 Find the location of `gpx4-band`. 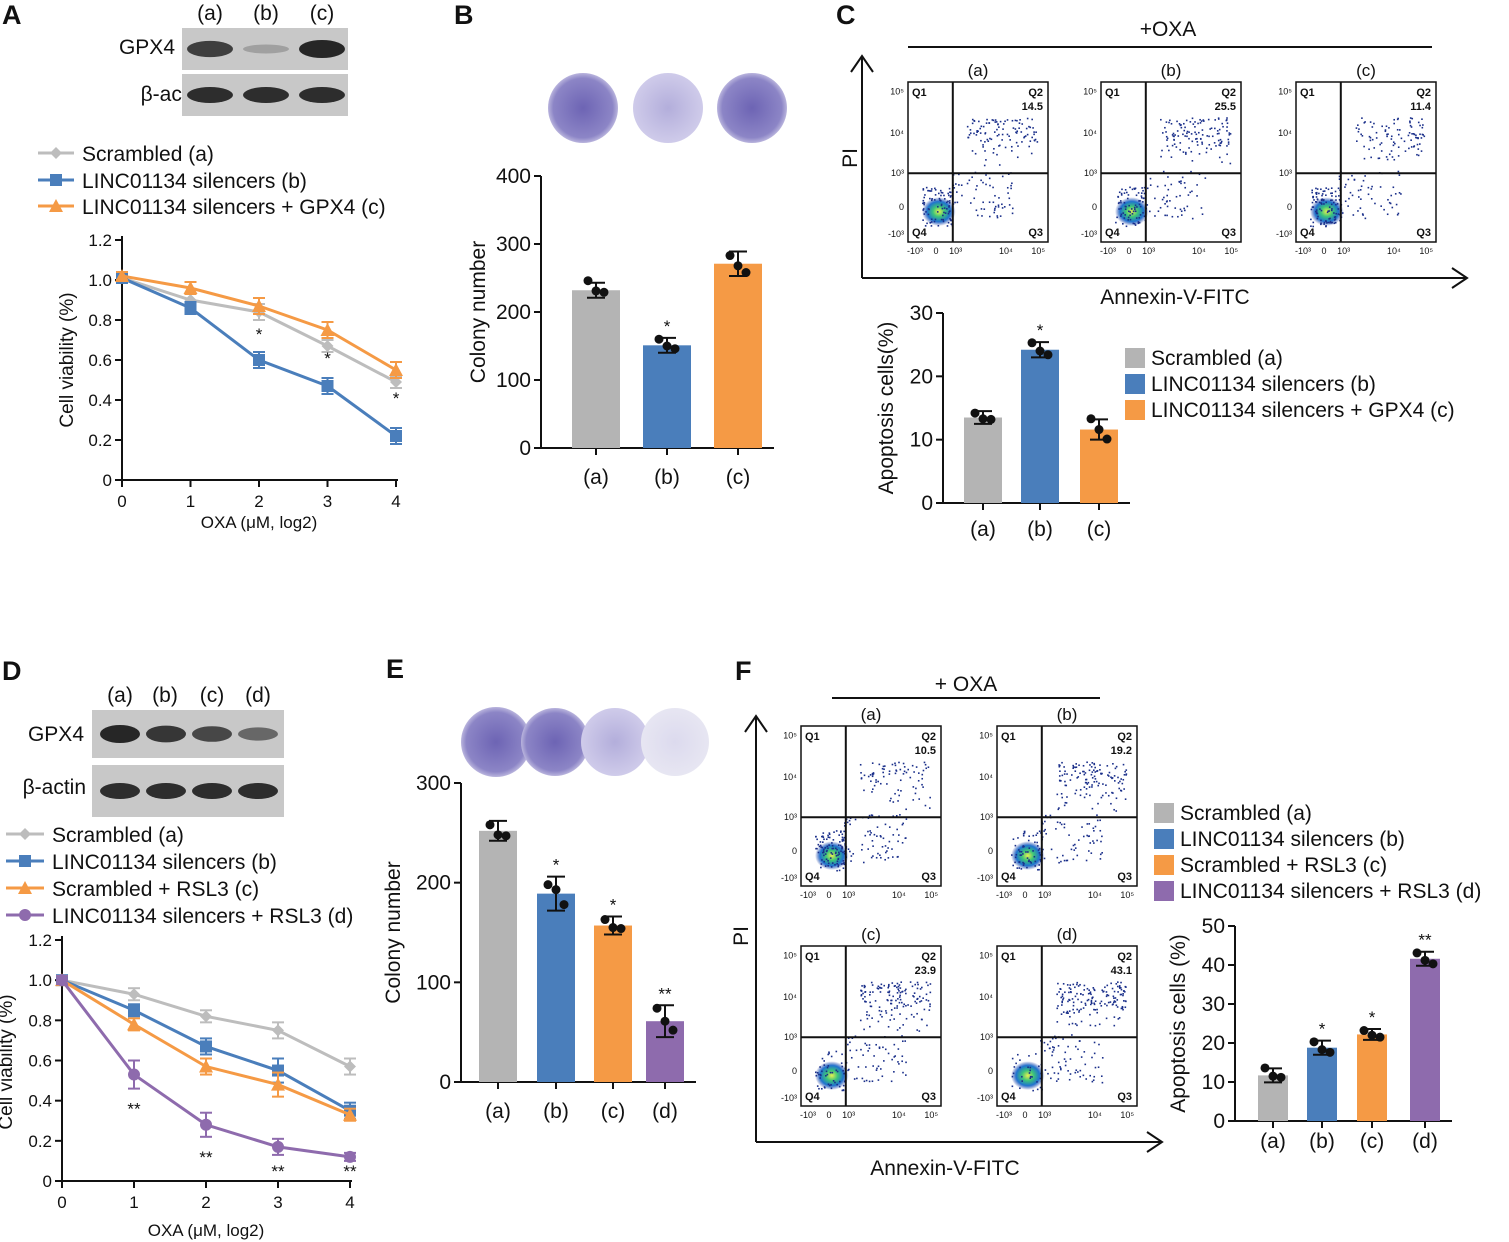

gpx4-band is located at coordinates (120, 734).